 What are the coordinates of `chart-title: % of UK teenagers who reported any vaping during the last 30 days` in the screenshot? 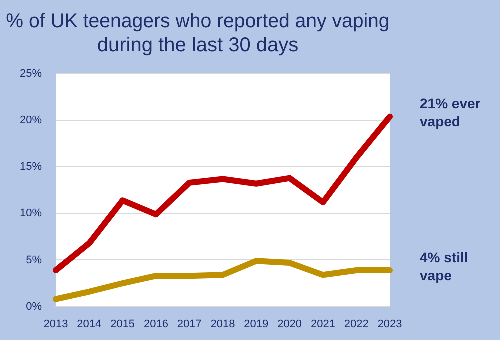 It's located at (198, 33).